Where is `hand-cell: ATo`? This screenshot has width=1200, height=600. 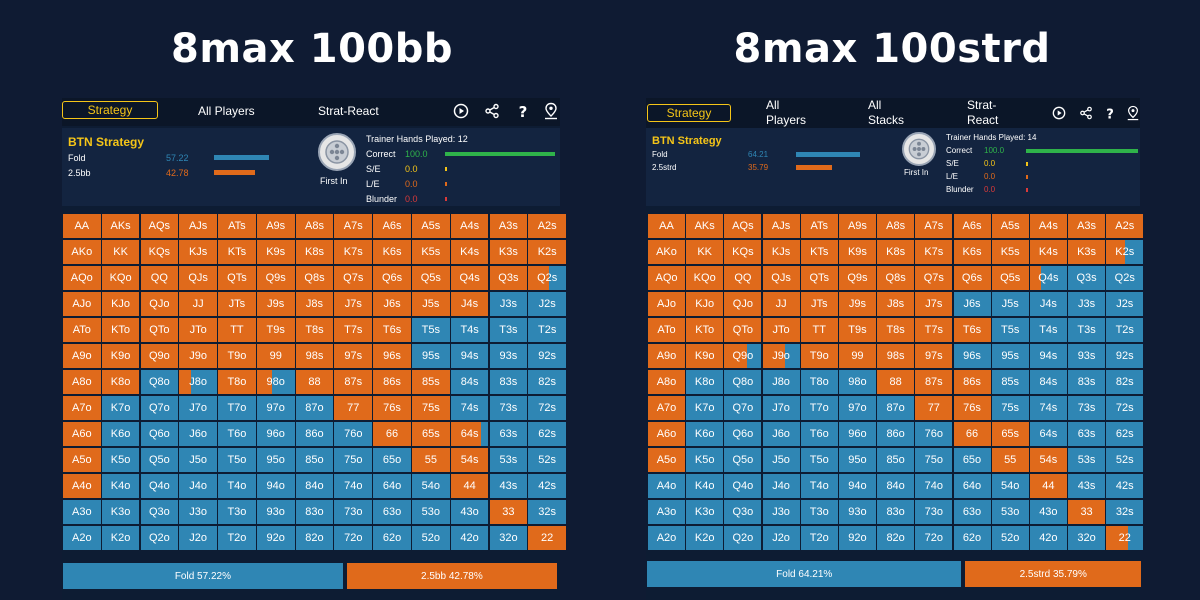
hand-cell: ATo is located at coordinates (666, 330).